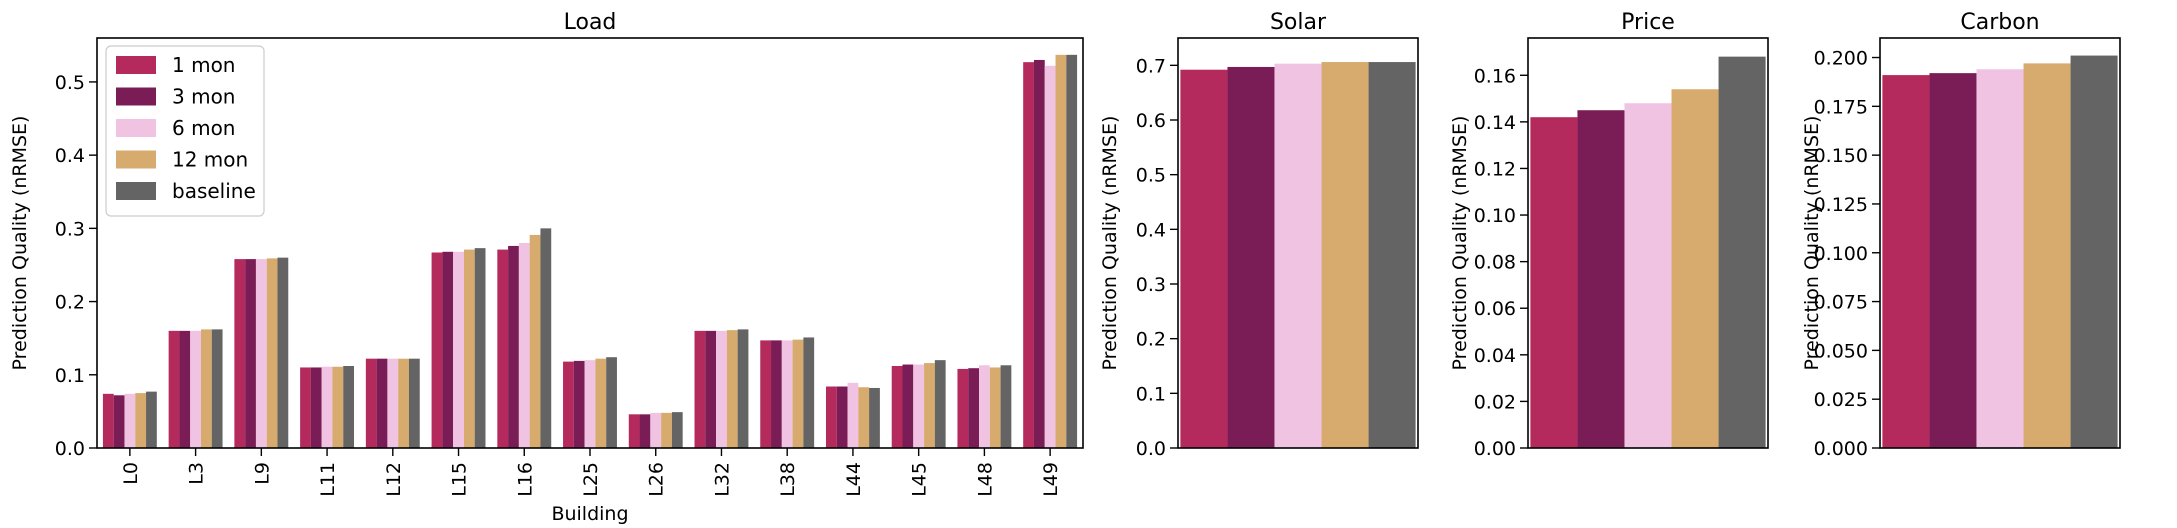  I want to click on bar-baseline-L25, so click(611, 402).